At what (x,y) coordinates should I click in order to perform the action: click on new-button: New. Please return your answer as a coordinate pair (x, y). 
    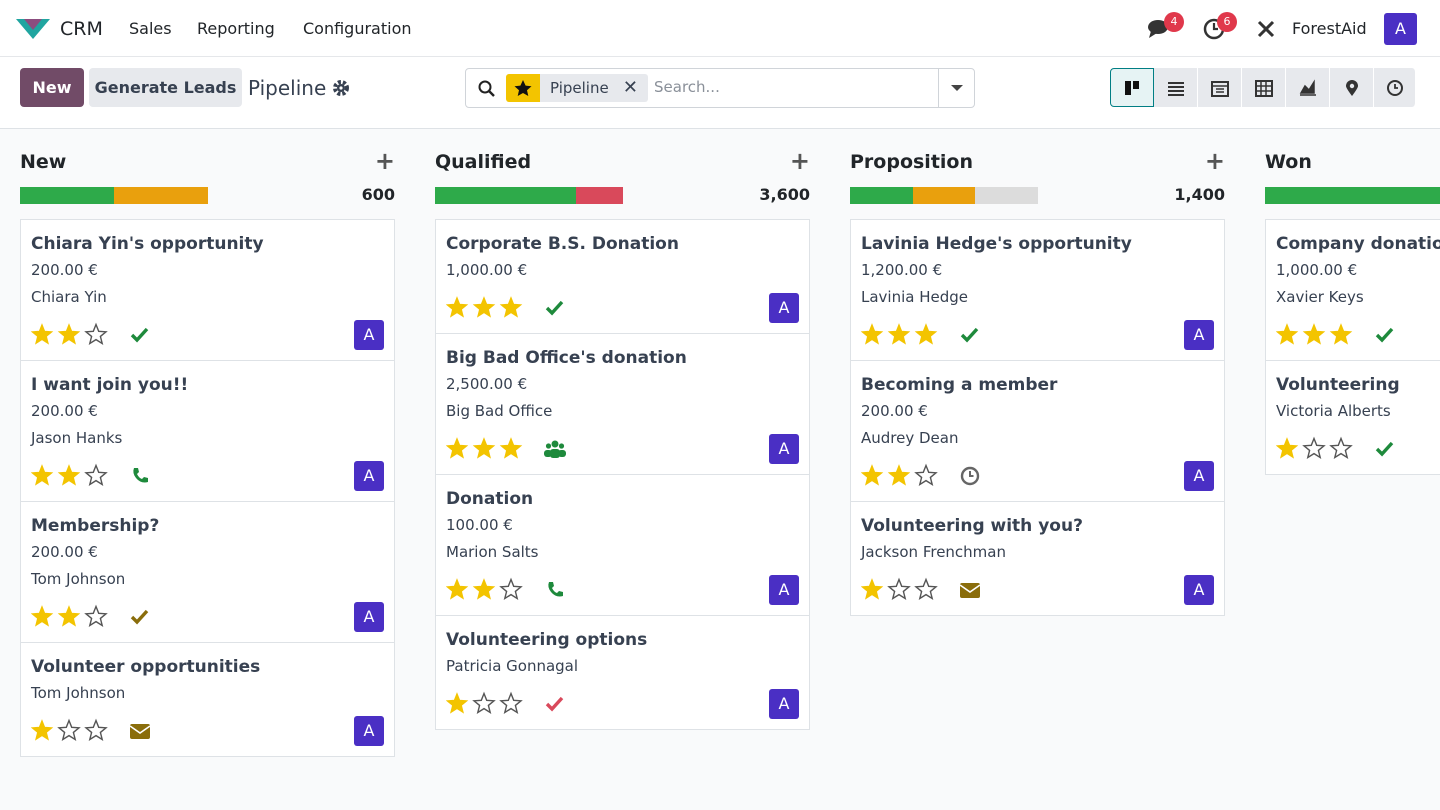
    Looking at the image, I should click on (52, 87).